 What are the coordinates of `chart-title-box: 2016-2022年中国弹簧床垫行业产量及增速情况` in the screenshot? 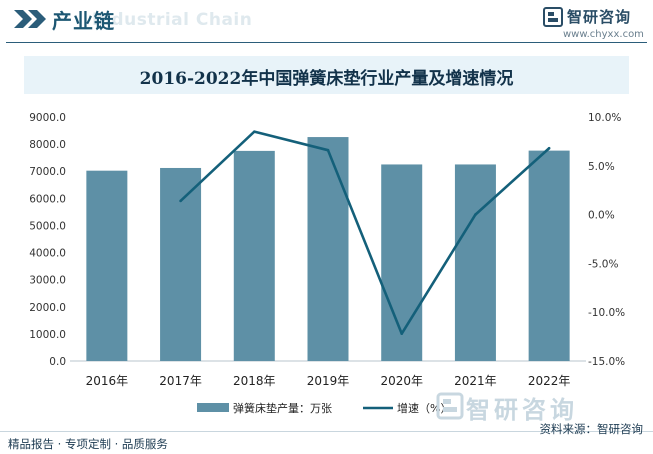 It's located at (326, 75).